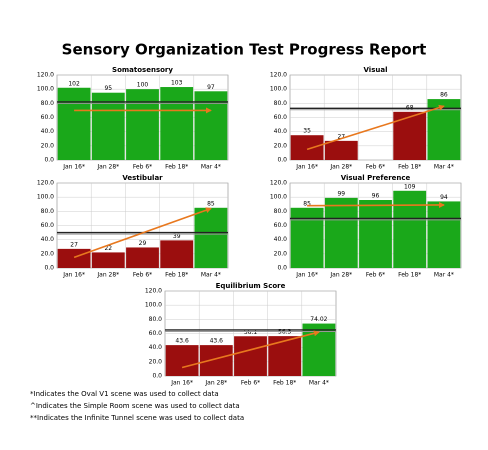  Describe the element at coordinates (108, 248) in the screenshot. I see `value-label: 22` at that location.